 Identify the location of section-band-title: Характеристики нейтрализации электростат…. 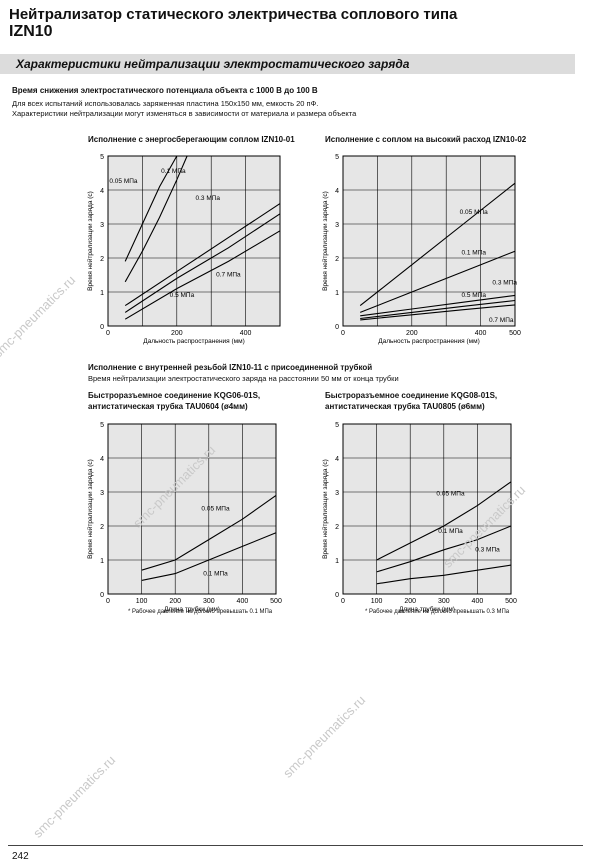
(213, 64).